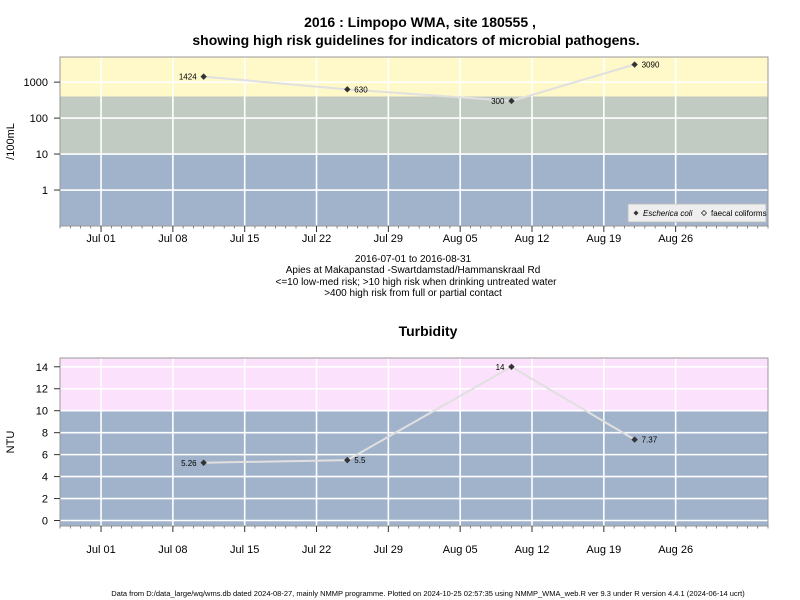 The width and height of the screenshot is (800, 600). Describe the element at coordinates (189, 463) in the screenshot. I see `data-label-0: 5.26` at that location.